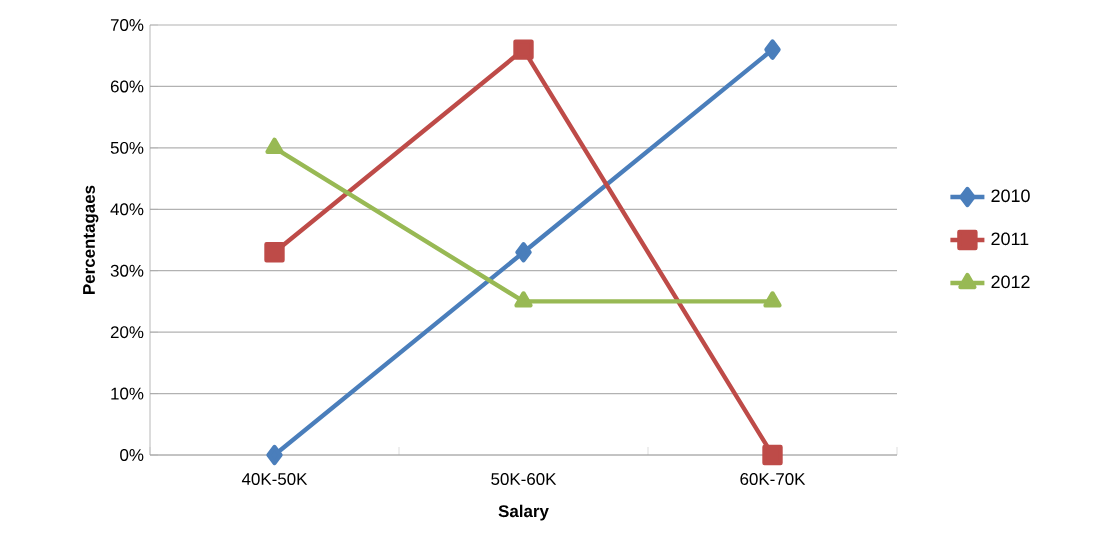 The image size is (1103, 556). Describe the element at coordinates (1010, 196) in the screenshot. I see `legend-label: 2010` at that location.